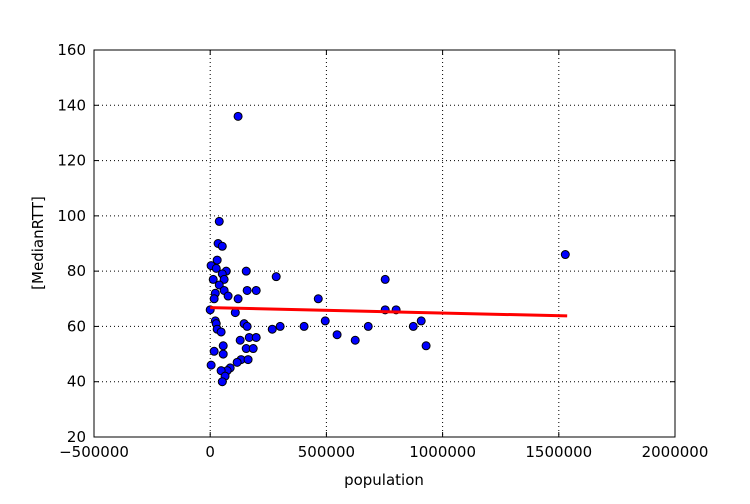 The image size is (750, 504). What do you see at coordinates (76, 437) in the screenshot?
I see `y-tick-label: 20` at bounding box center [76, 437].